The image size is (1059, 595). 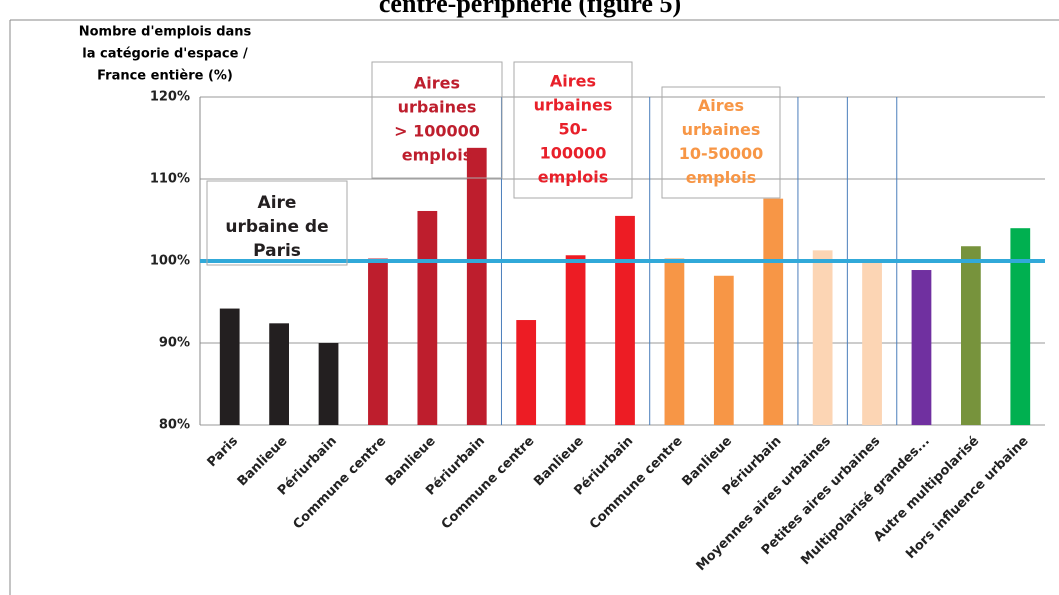 What do you see at coordinates (277, 251) in the screenshot?
I see `annotation-text: Paris` at bounding box center [277, 251].